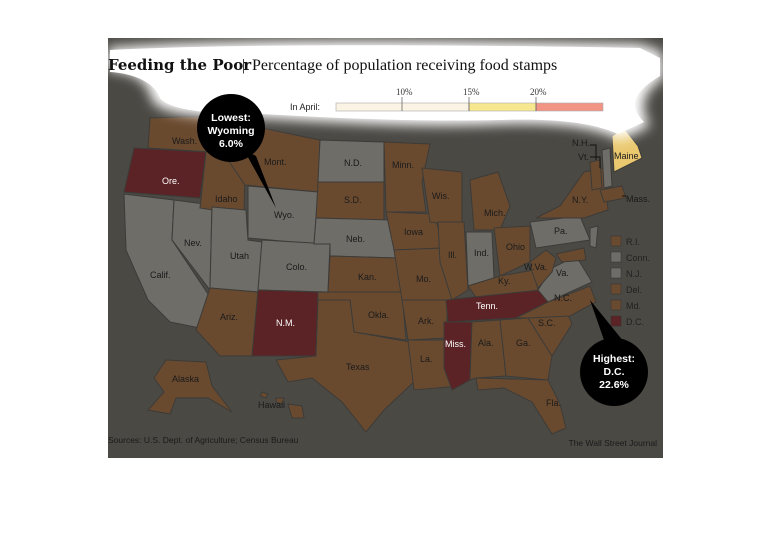 The height and width of the screenshot is (552, 770). Describe the element at coordinates (547, 323) in the screenshot. I see `label-sc: S.C.` at that location.